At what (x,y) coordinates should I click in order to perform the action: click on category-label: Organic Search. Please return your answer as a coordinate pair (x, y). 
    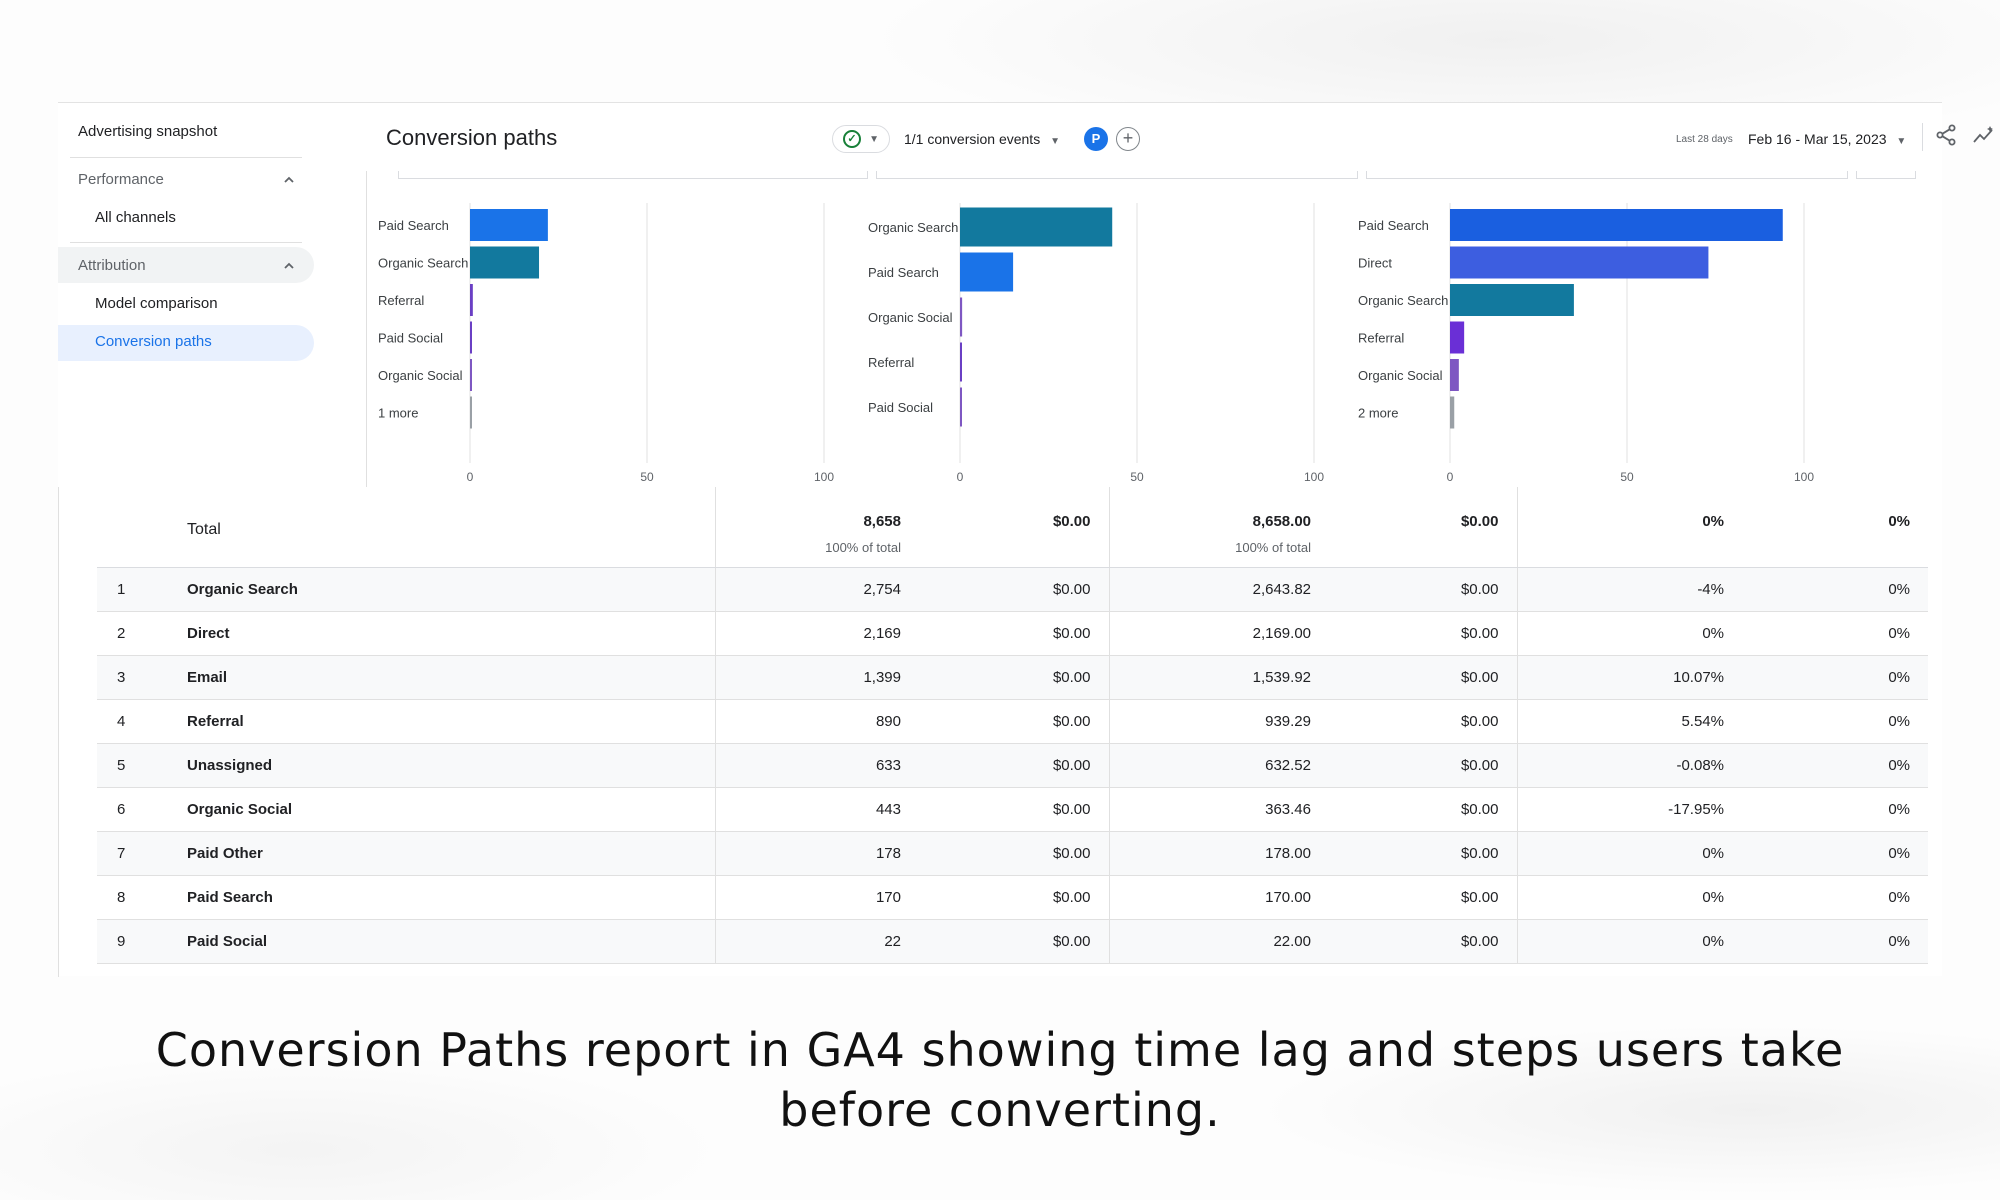
    Looking at the image, I should click on (1403, 300).